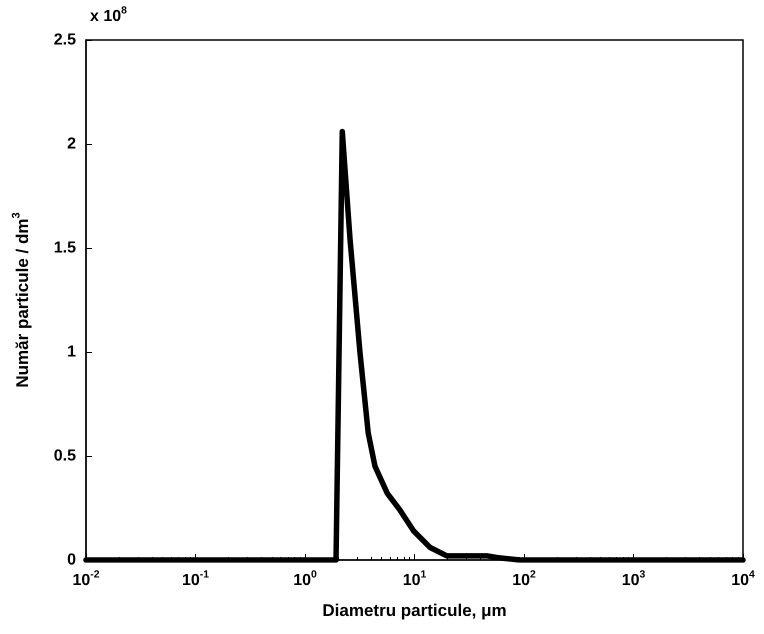 The width and height of the screenshot is (764, 634). What do you see at coordinates (65, 456) in the screenshot?
I see `y-tick-label: 0.5` at bounding box center [65, 456].